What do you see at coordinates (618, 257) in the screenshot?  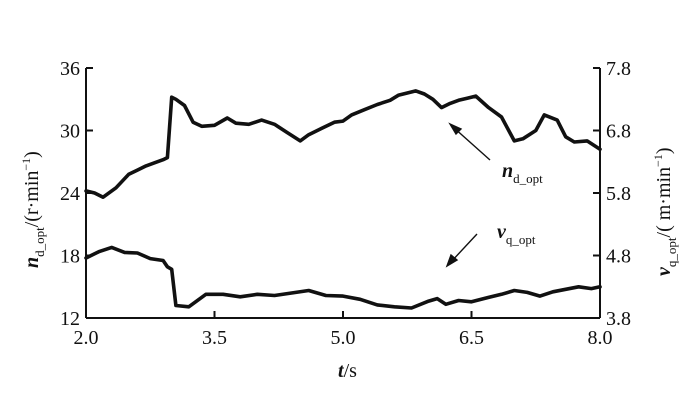 I see `y-right-tick-label: 4.8` at bounding box center [618, 257].